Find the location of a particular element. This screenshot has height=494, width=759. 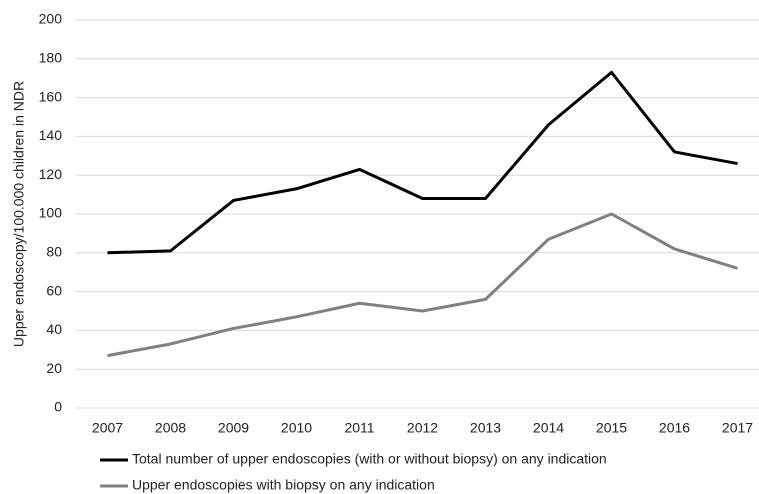

x-tick-label: 2010 is located at coordinates (296, 428).